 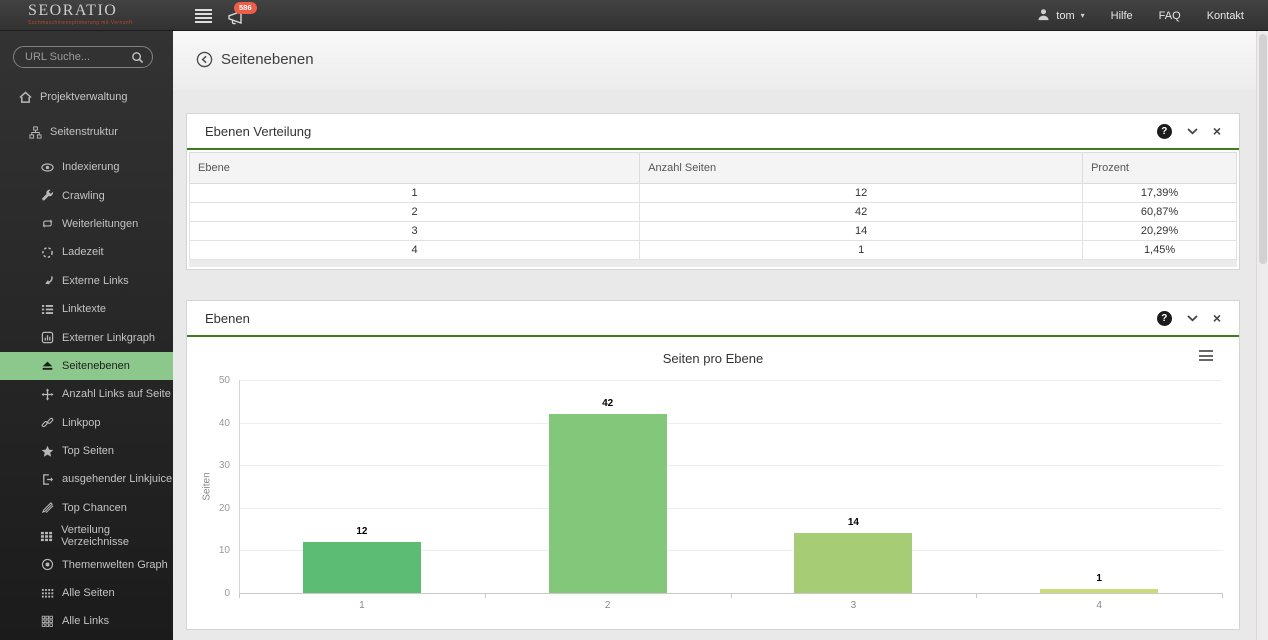 I want to click on sidebar-item-label: Seitenebenen, so click(x=96, y=365).